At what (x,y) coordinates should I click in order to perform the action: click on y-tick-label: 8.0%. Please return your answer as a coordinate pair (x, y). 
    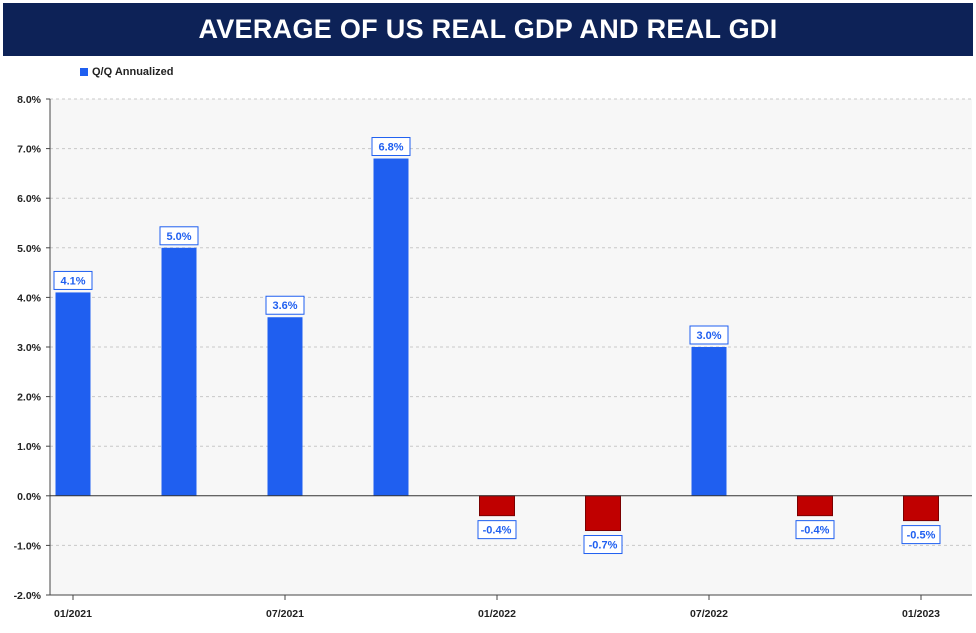
    Looking at the image, I should click on (29, 100).